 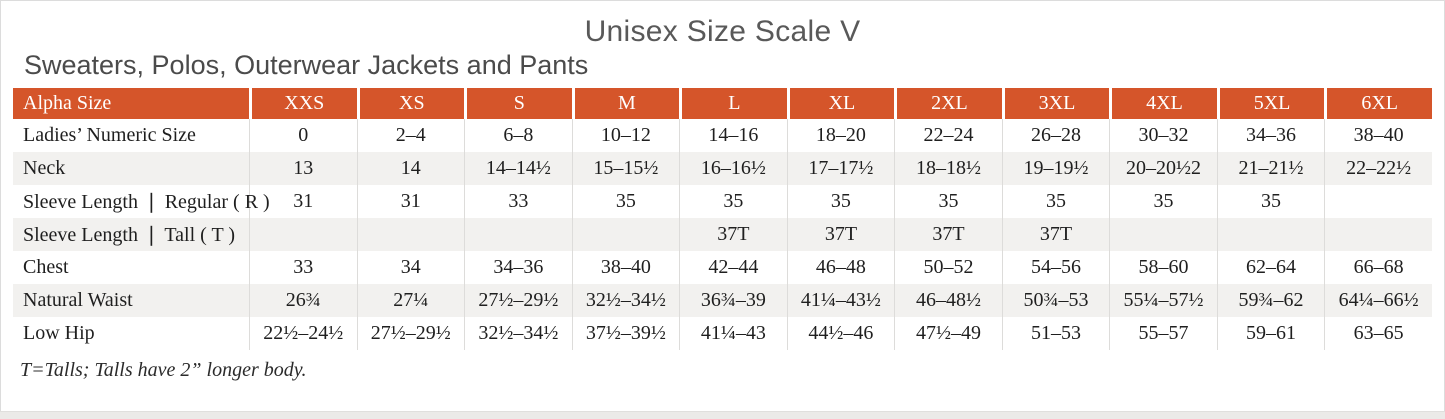 I want to click on size-cell: 26–28, so click(x=1055, y=135).